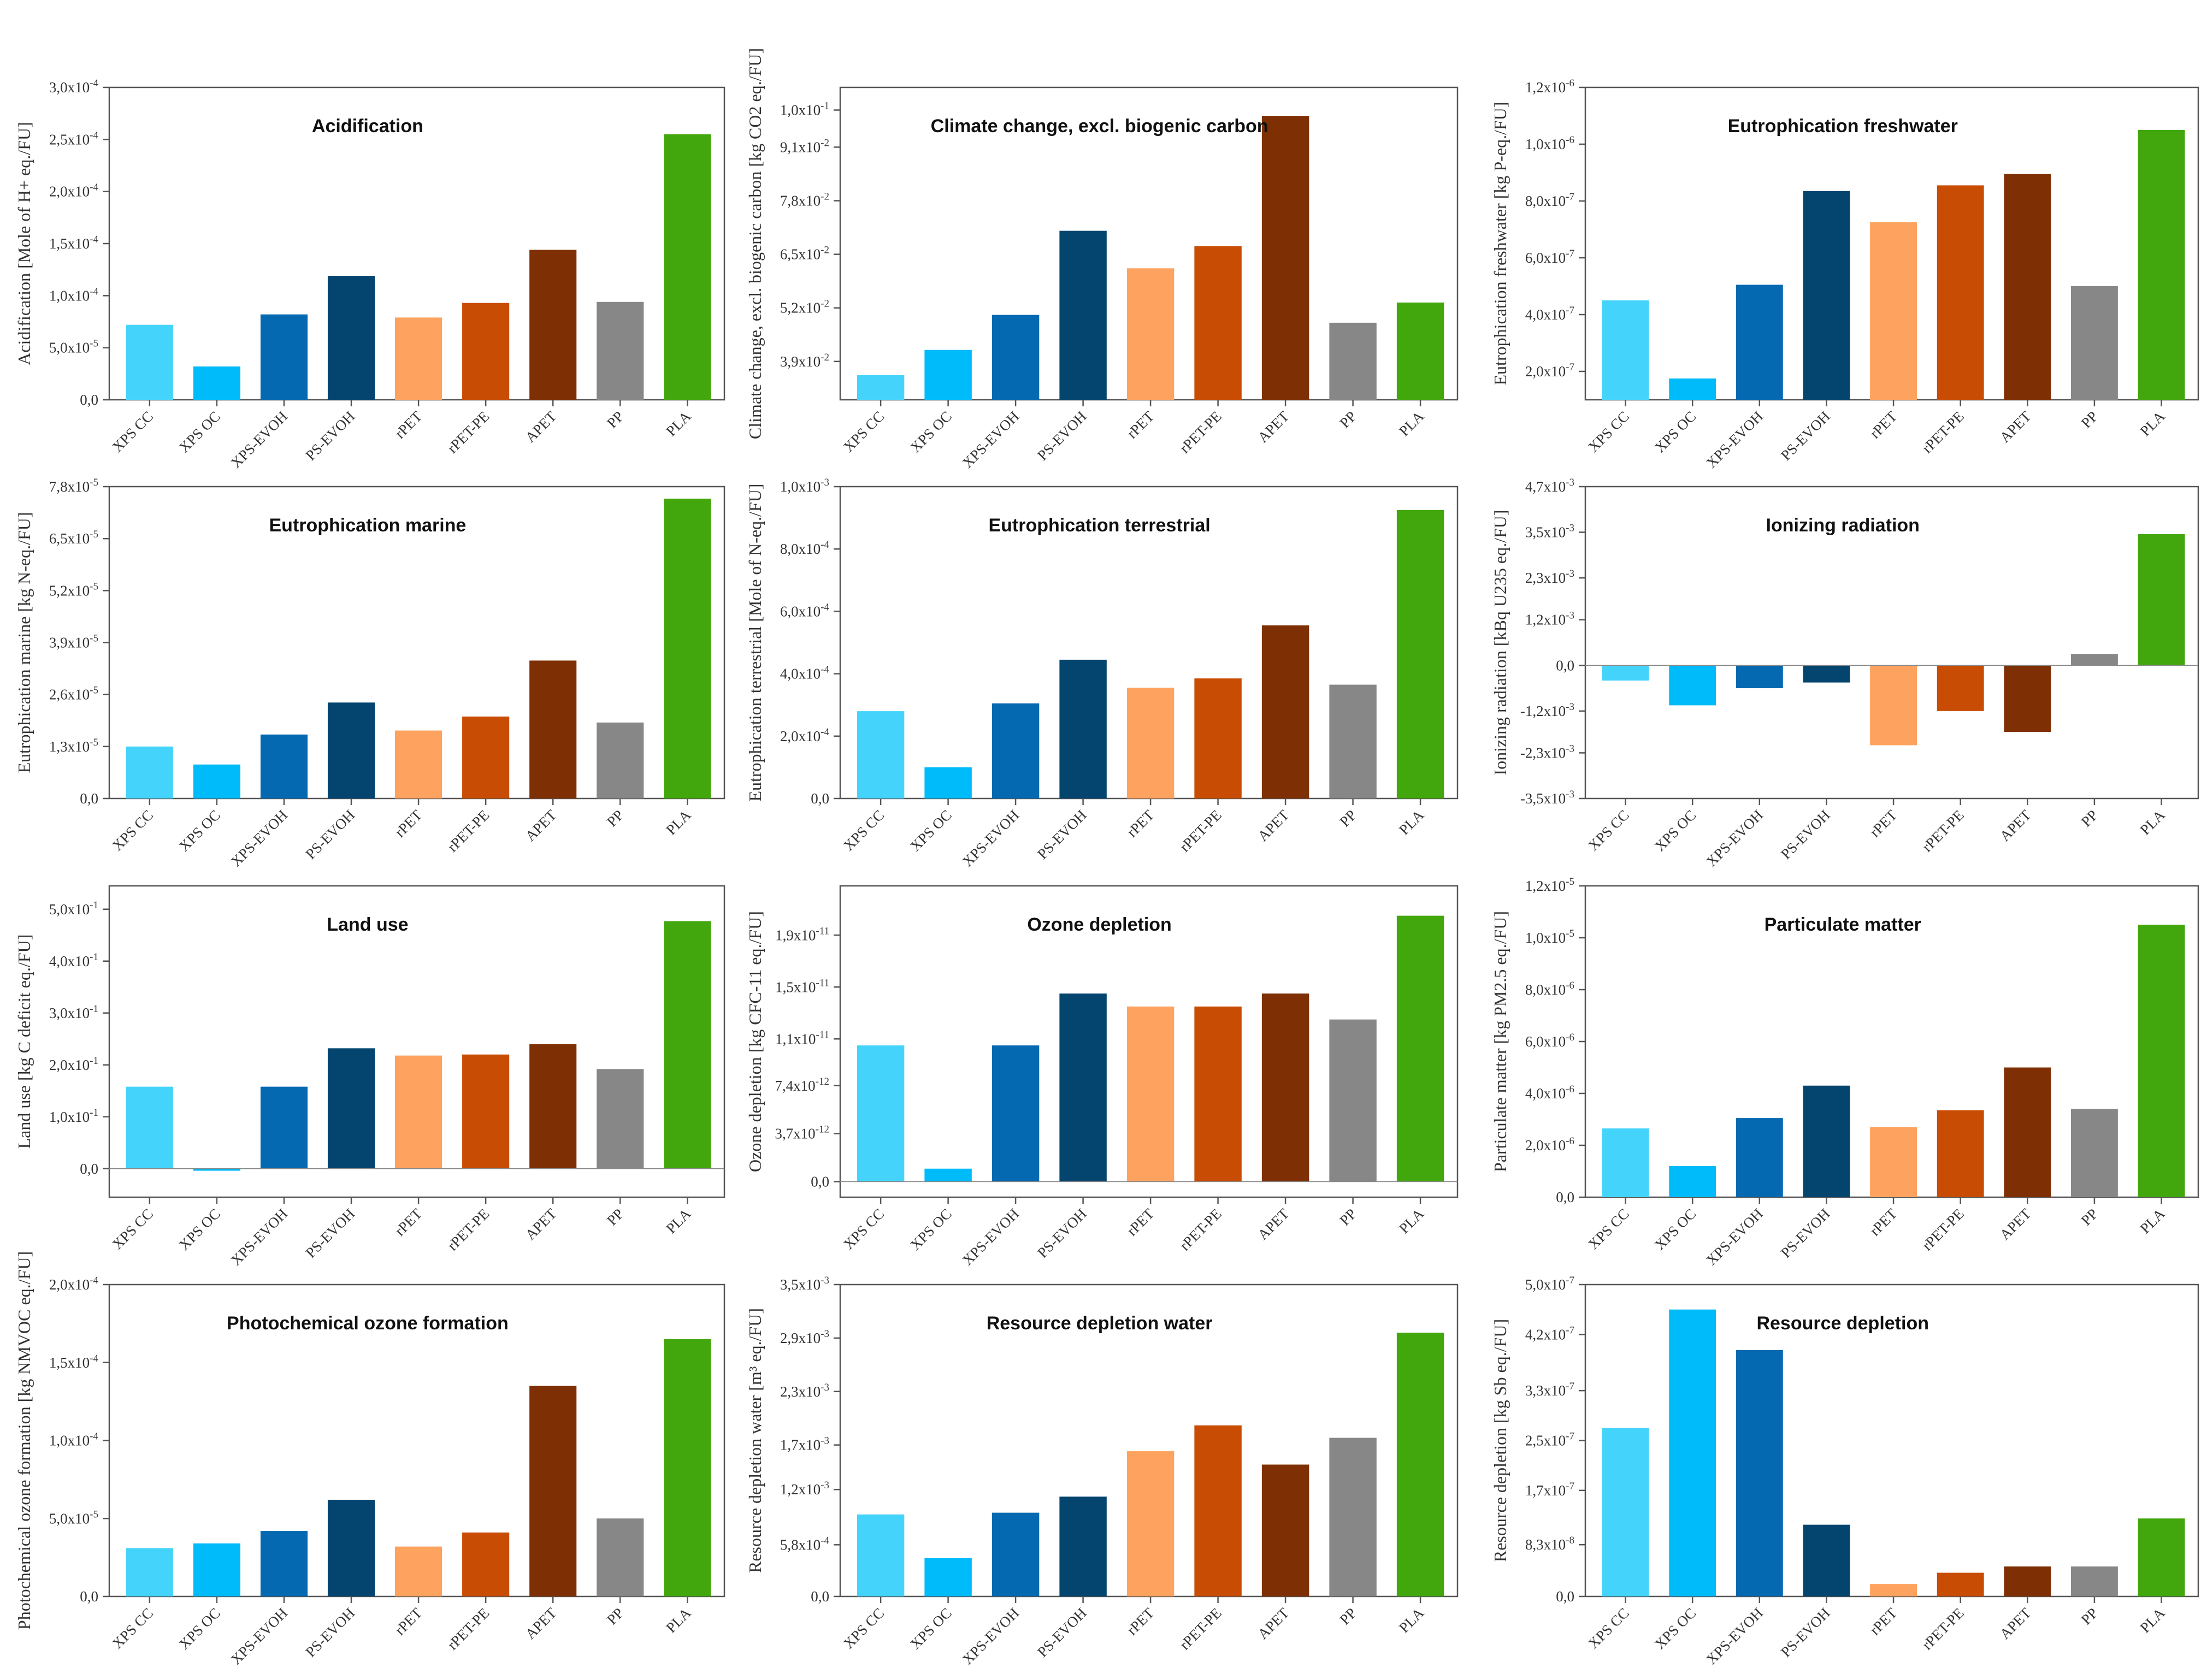 The width and height of the screenshot is (2207, 1680). Describe the element at coordinates (24, 1041) in the screenshot. I see `y-axis-label: Land use [kg C deficit eq./FU]` at that location.